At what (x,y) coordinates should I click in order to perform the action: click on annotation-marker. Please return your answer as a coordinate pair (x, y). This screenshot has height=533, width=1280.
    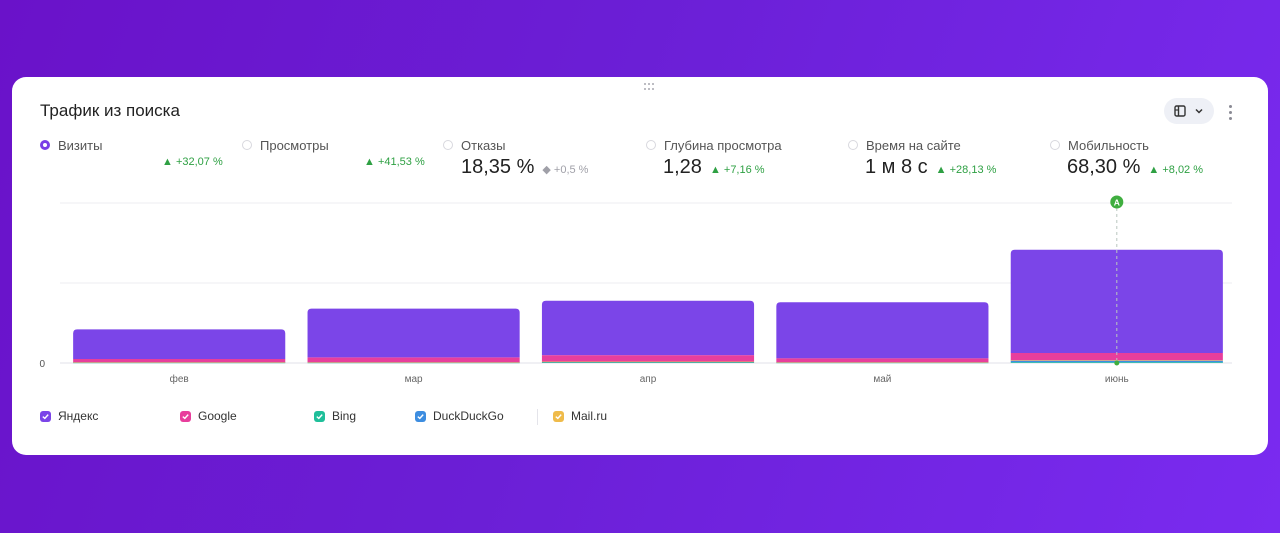
    Looking at the image, I should click on (1117, 202).